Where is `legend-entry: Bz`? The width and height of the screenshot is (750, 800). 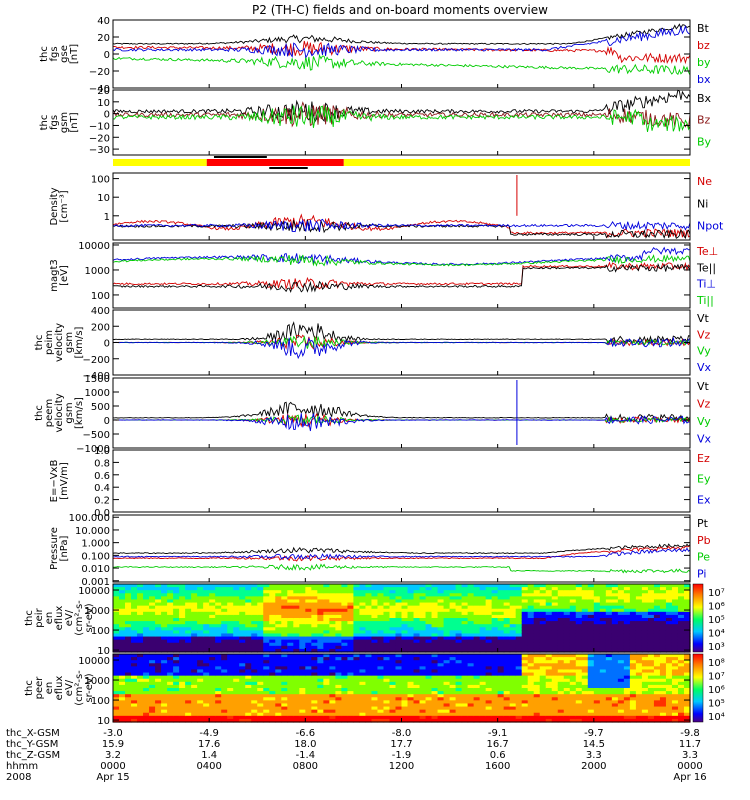
legend-entry: Bz is located at coordinates (704, 120).